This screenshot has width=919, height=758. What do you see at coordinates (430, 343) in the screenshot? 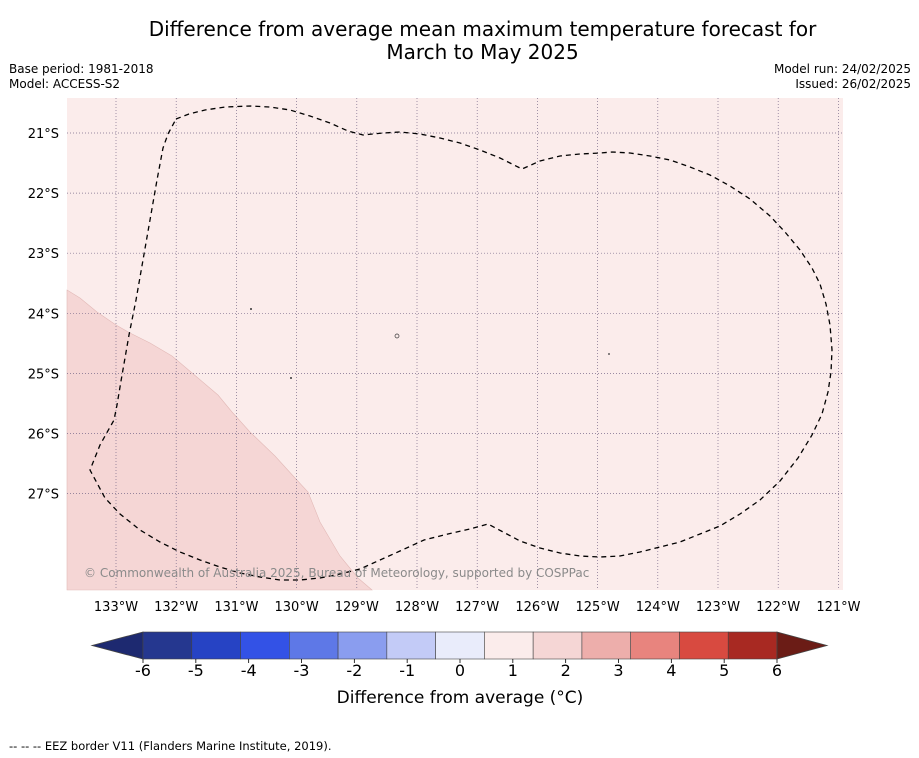
I see `island-markers` at bounding box center [430, 343].